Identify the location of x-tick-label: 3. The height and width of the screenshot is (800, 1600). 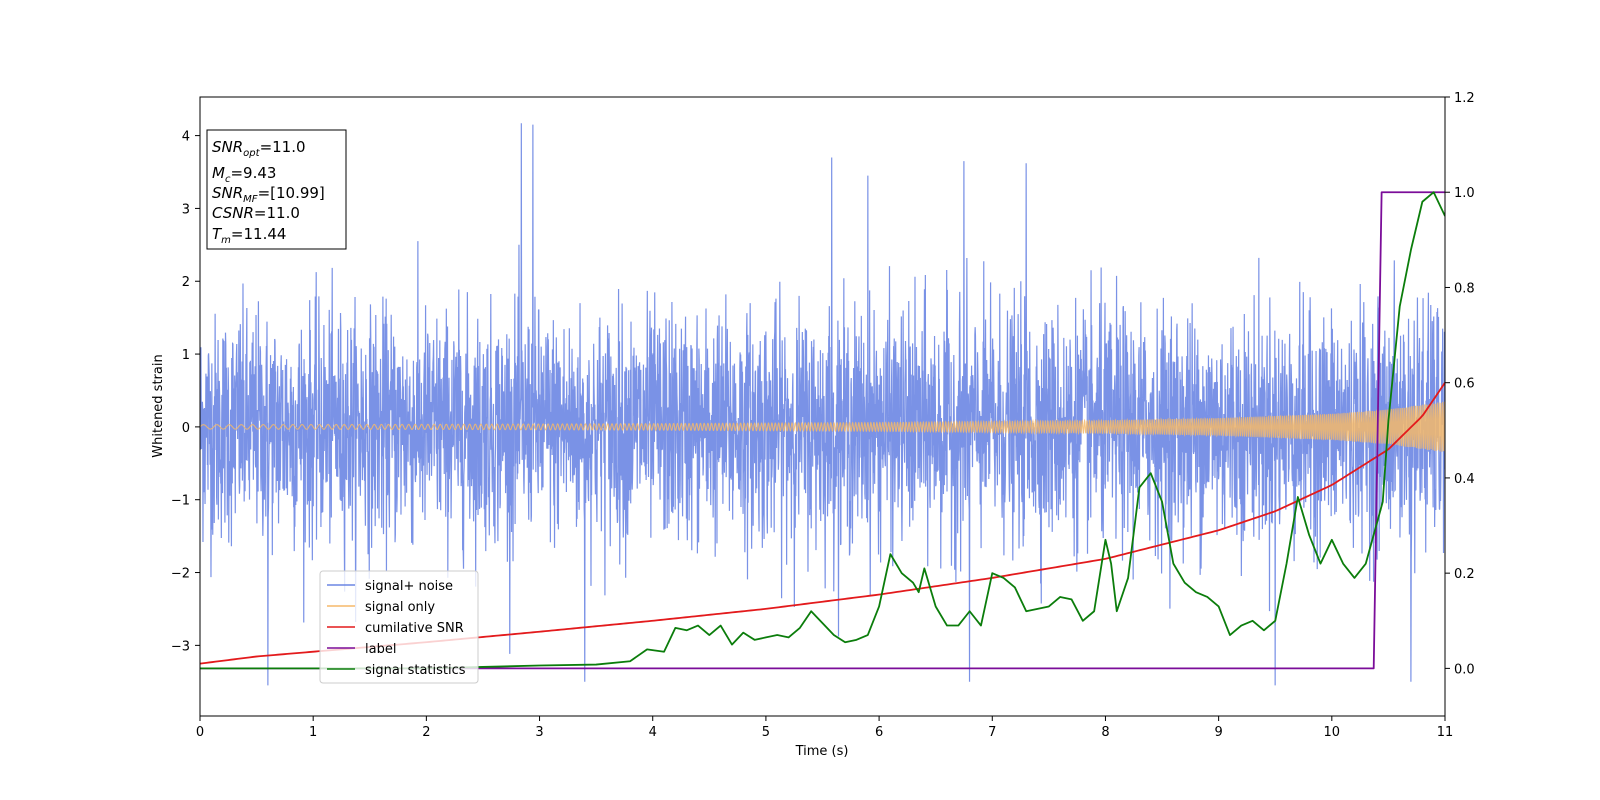
(539, 732).